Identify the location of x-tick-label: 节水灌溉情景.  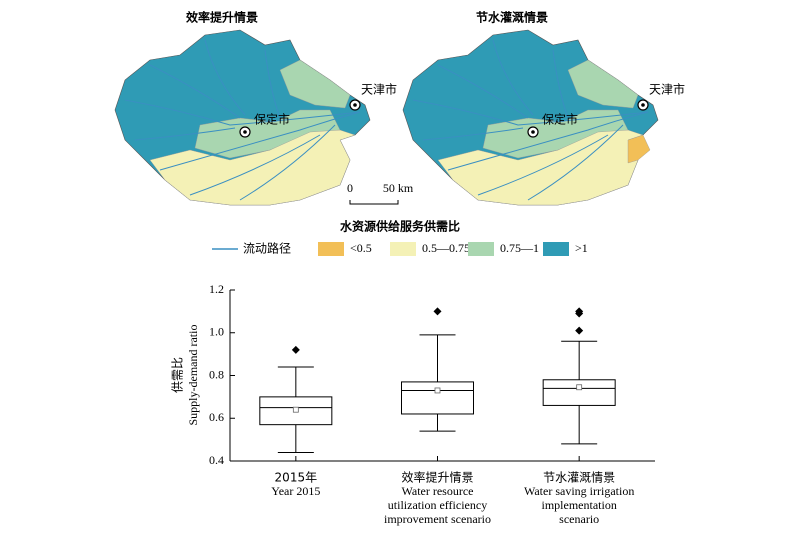
(579, 478).